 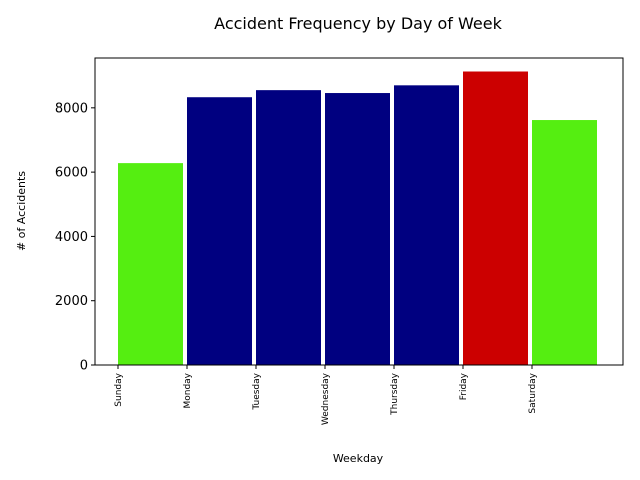 What do you see at coordinates (71, 237) in the screenshot?
I see `y-tick-label: 4000` at bounding box center [71, 237].